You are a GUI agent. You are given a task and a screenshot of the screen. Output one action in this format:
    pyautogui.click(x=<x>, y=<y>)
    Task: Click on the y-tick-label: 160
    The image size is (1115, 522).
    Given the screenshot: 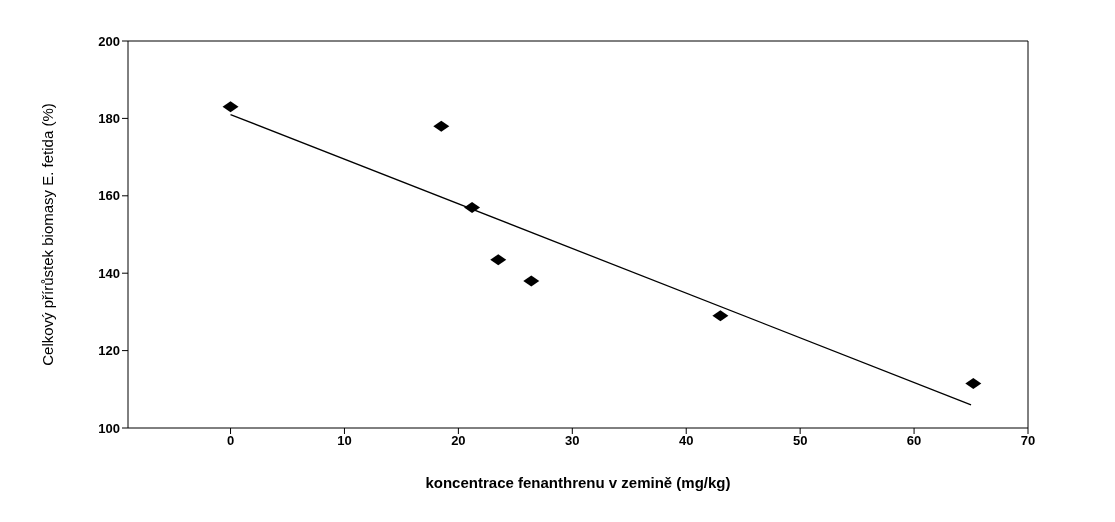 What is the action you would take?
    pyautogui.click(x=109, y=196)
    